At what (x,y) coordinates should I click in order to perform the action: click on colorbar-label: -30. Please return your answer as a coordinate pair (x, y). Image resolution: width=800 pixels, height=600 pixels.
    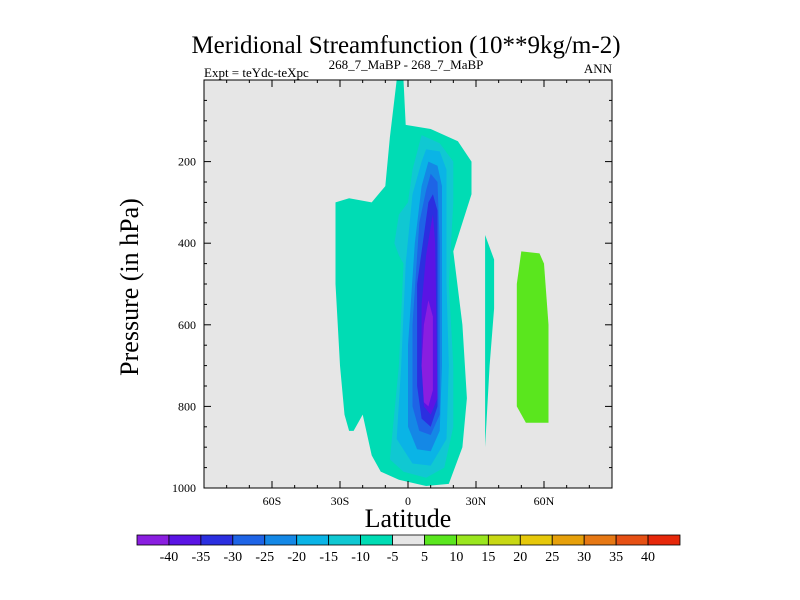
    Looking at the image, I should click on (232, 557).